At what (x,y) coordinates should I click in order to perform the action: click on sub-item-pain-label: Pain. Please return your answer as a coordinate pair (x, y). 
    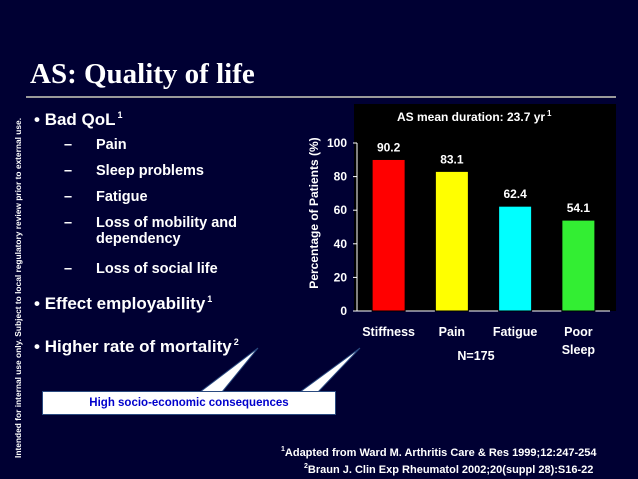
    Looking at the image, I should click on (111, 145).